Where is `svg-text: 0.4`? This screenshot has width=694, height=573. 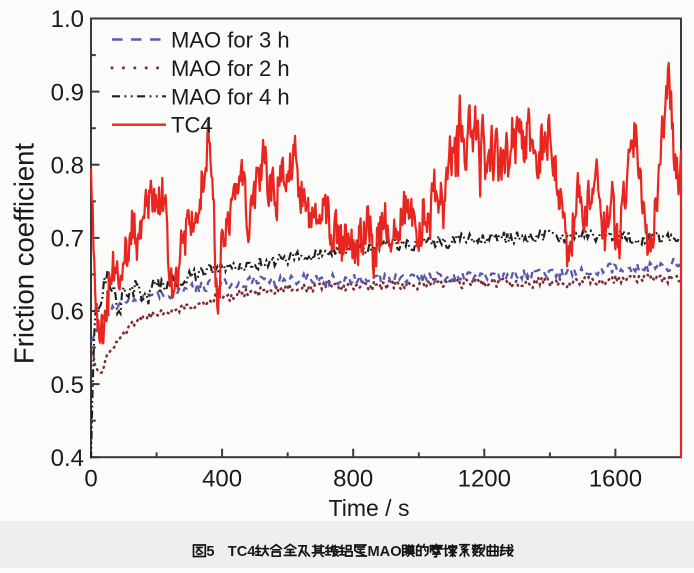 svg-text: 0.4 is located at coordinates (67, 458).